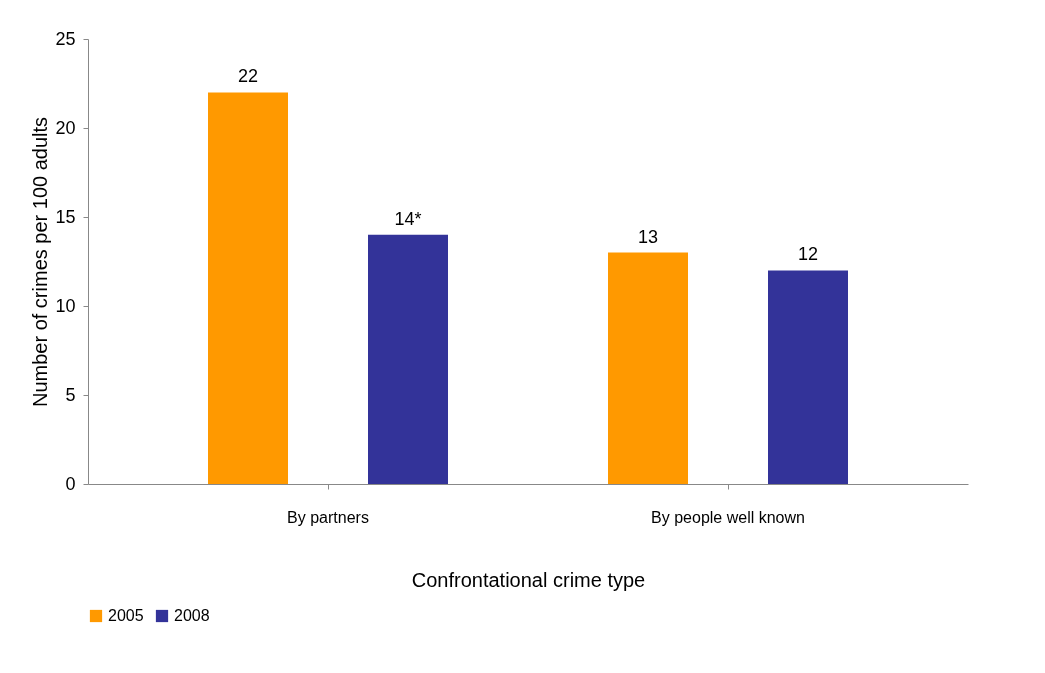  What do you see at coordinates (328, 517) in the screenshot?
I see `x-tick-label: By partners` at bounding box center [328, 517].